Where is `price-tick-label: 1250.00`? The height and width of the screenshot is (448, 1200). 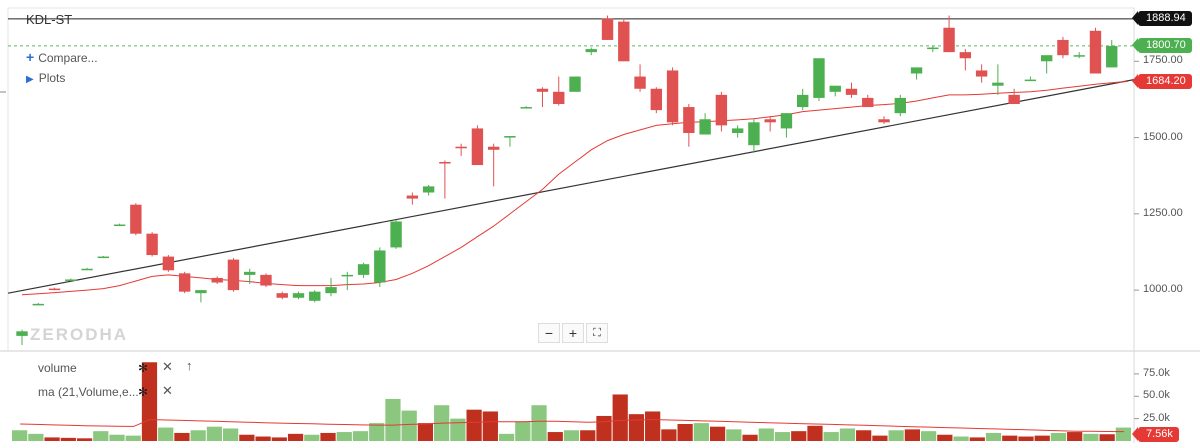
price-tick-label: 1250.00 is located at coordinates (1163, 212).